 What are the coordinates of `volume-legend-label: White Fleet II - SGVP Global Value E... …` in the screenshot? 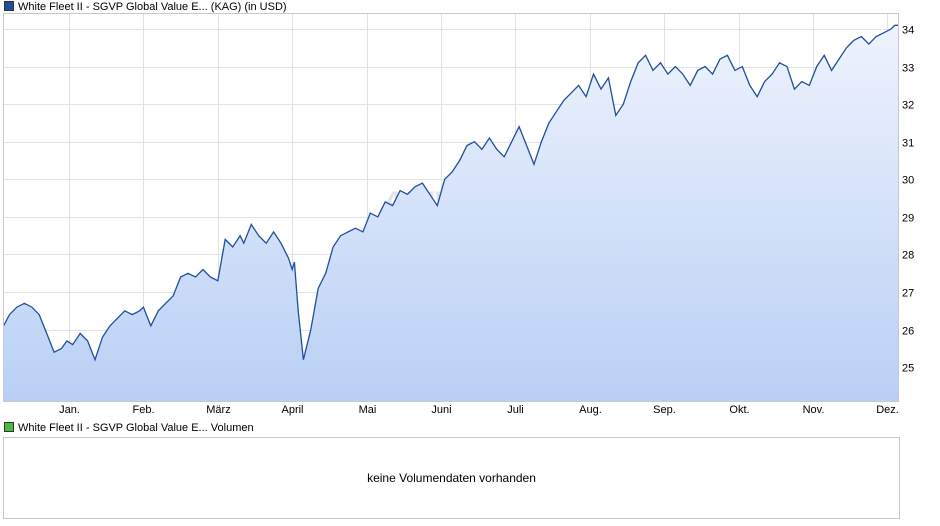 It's located at (136, 428).